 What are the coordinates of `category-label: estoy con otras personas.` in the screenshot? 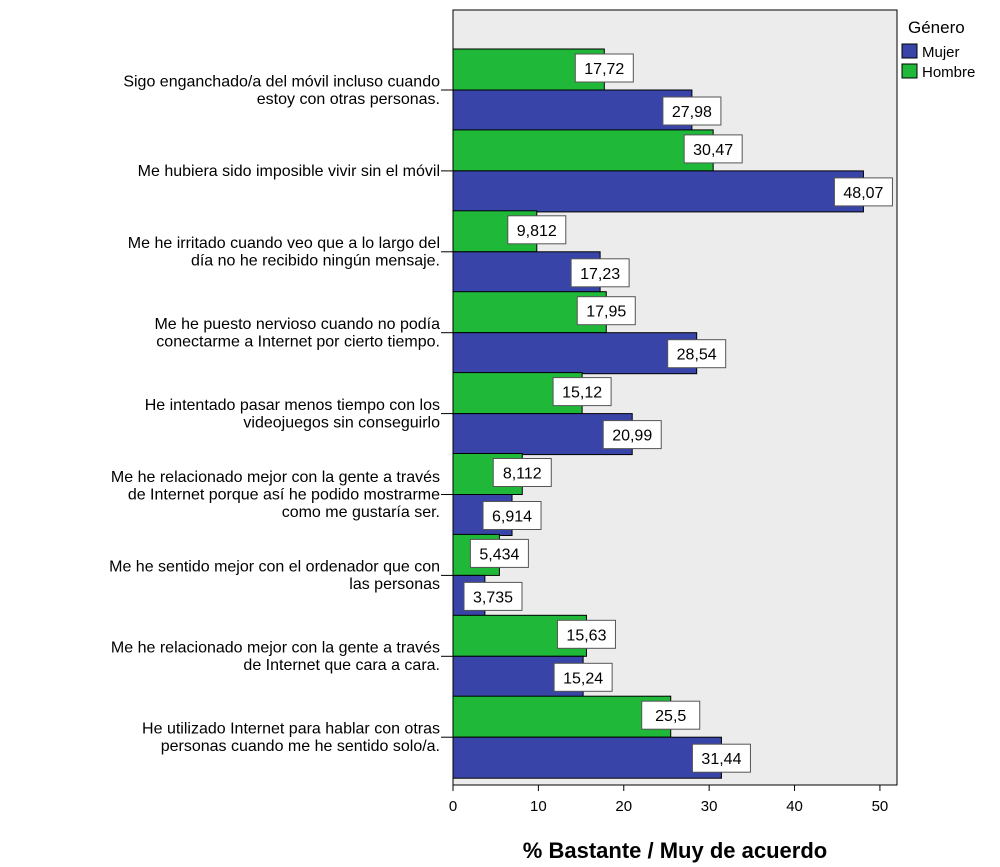 It's located at (348, 99).